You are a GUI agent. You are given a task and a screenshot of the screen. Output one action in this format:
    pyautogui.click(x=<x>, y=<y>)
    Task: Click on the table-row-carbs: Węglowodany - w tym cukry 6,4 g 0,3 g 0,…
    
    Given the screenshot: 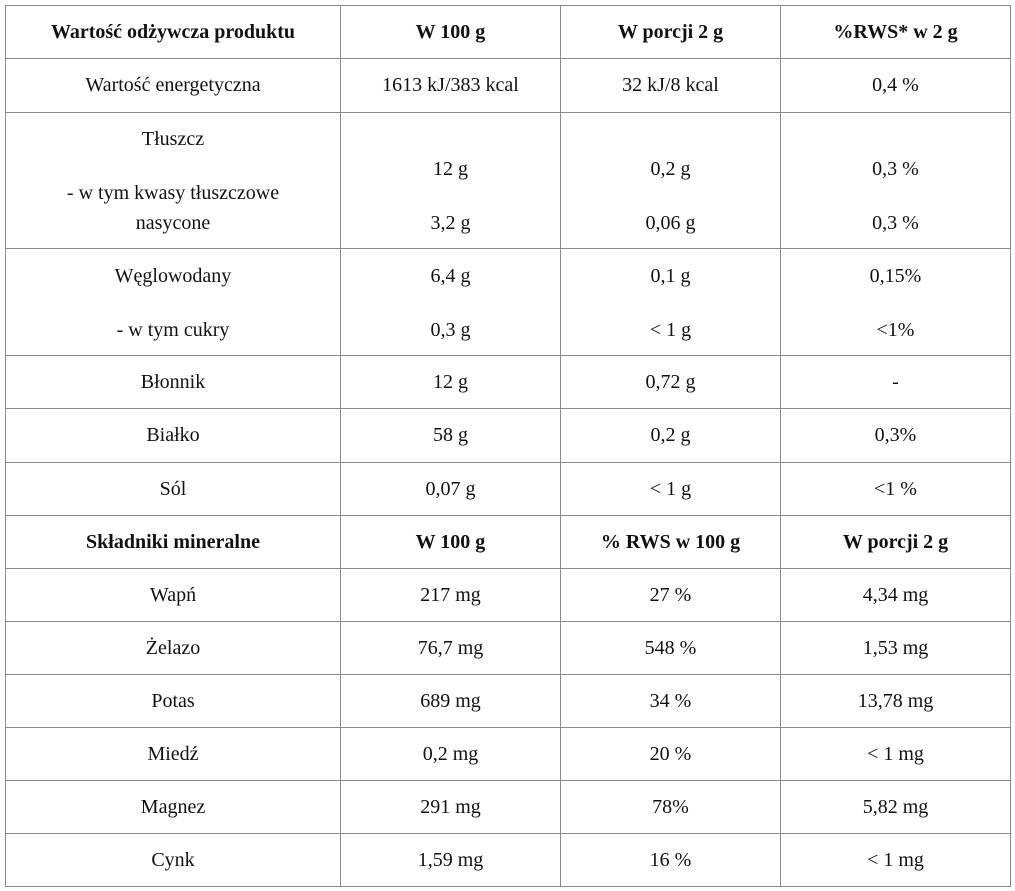 What is the action you would take?
    pyautogui.click(x=508, y=302)
    